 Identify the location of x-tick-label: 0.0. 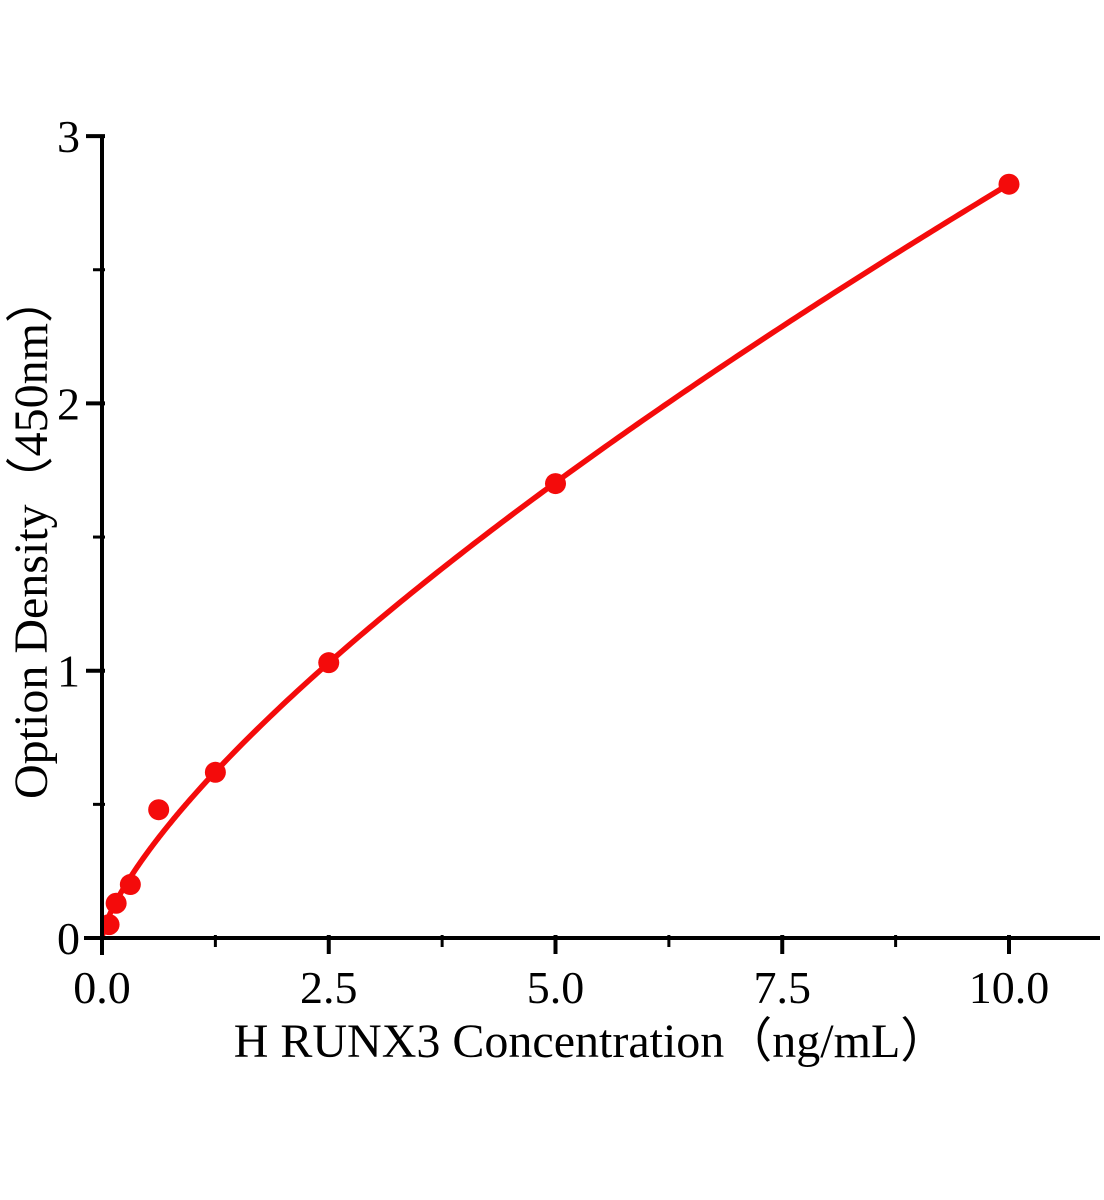
(102, 987).